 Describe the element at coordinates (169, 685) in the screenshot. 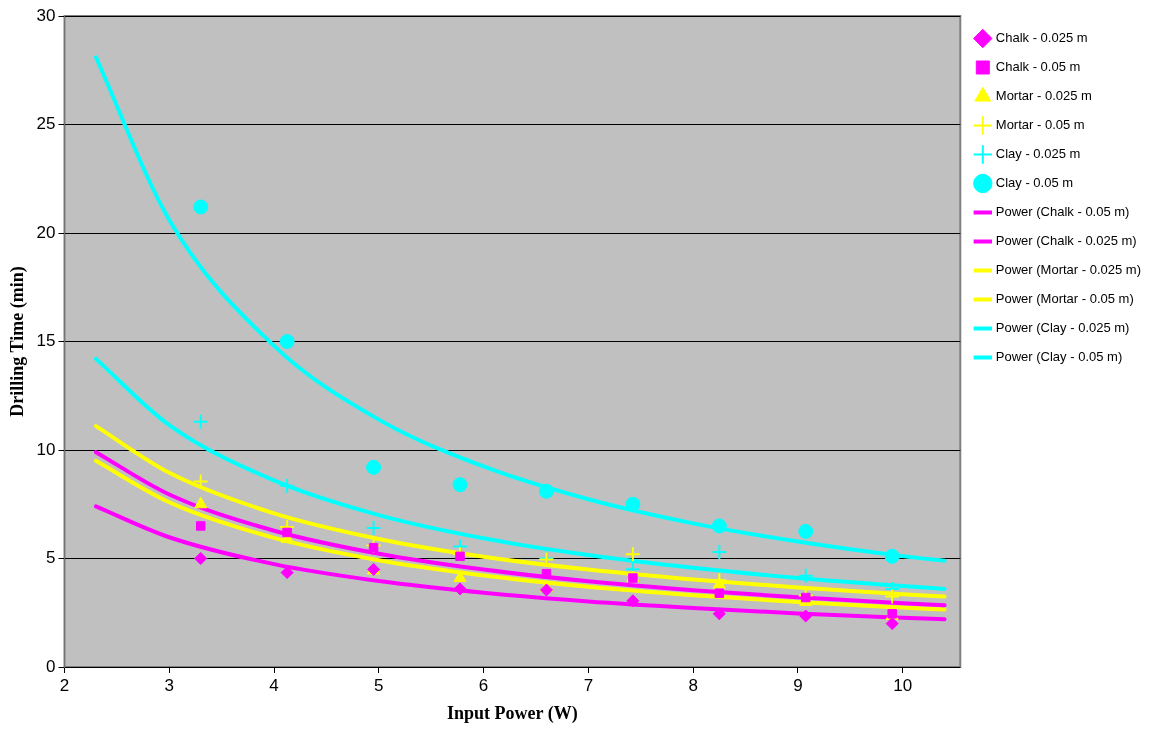

I see `x-tick-label: 3` at that location.